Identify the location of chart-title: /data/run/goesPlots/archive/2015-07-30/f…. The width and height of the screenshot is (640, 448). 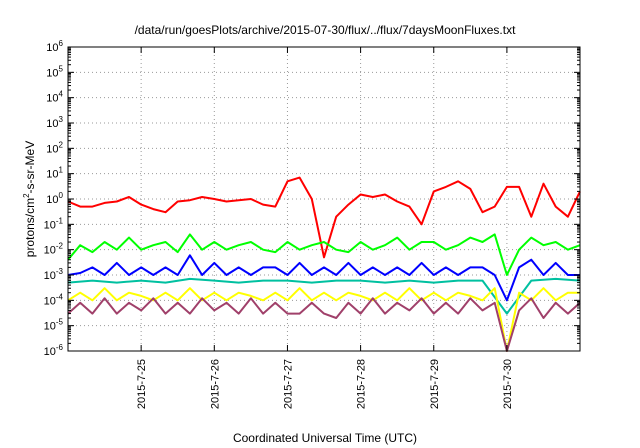
(326, 30).